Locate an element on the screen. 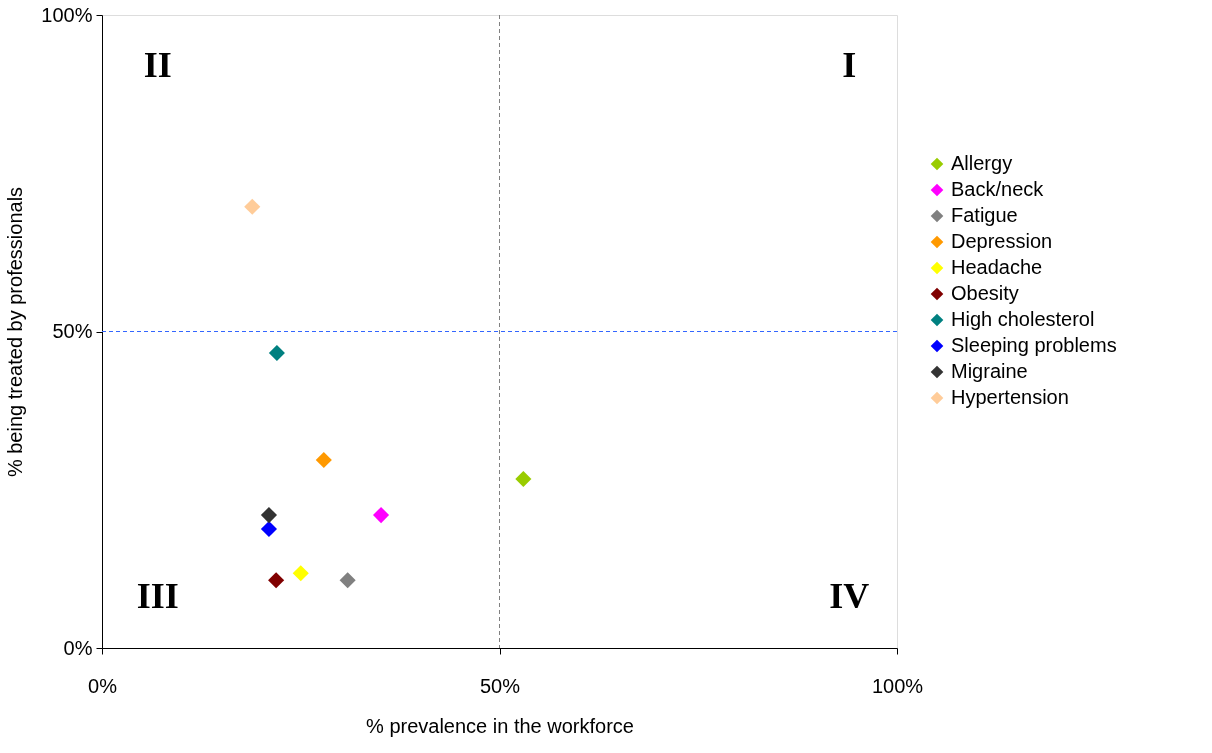 The image size is (1212, 753). legend-label: Depression is located at coordinates (1002, 241).